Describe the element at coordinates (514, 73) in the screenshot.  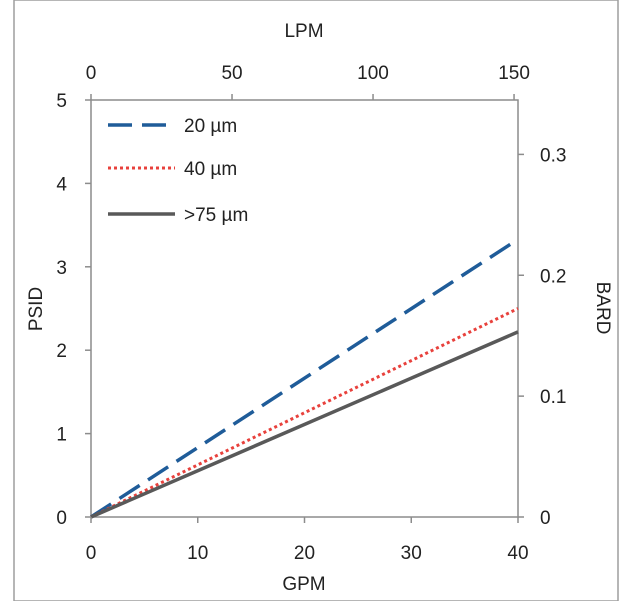
I see `x2-tick-label: 150` at that location.